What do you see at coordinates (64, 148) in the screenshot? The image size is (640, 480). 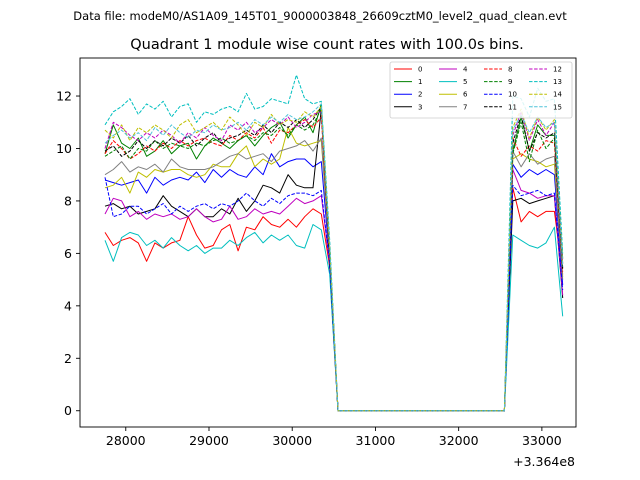 I see `y-tick-label: 10` at bounding box center [64, 148].